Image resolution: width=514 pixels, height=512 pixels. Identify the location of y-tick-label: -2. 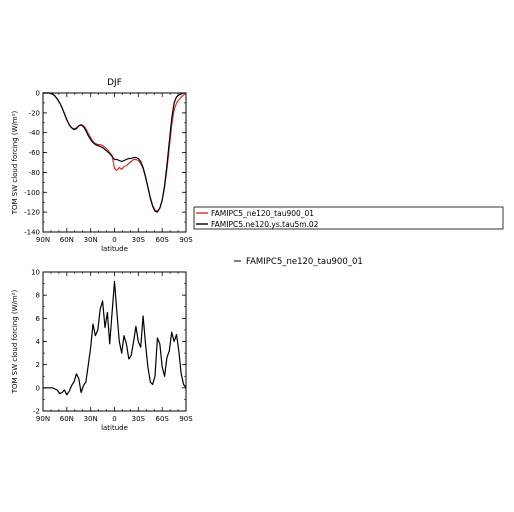
(36, 412).